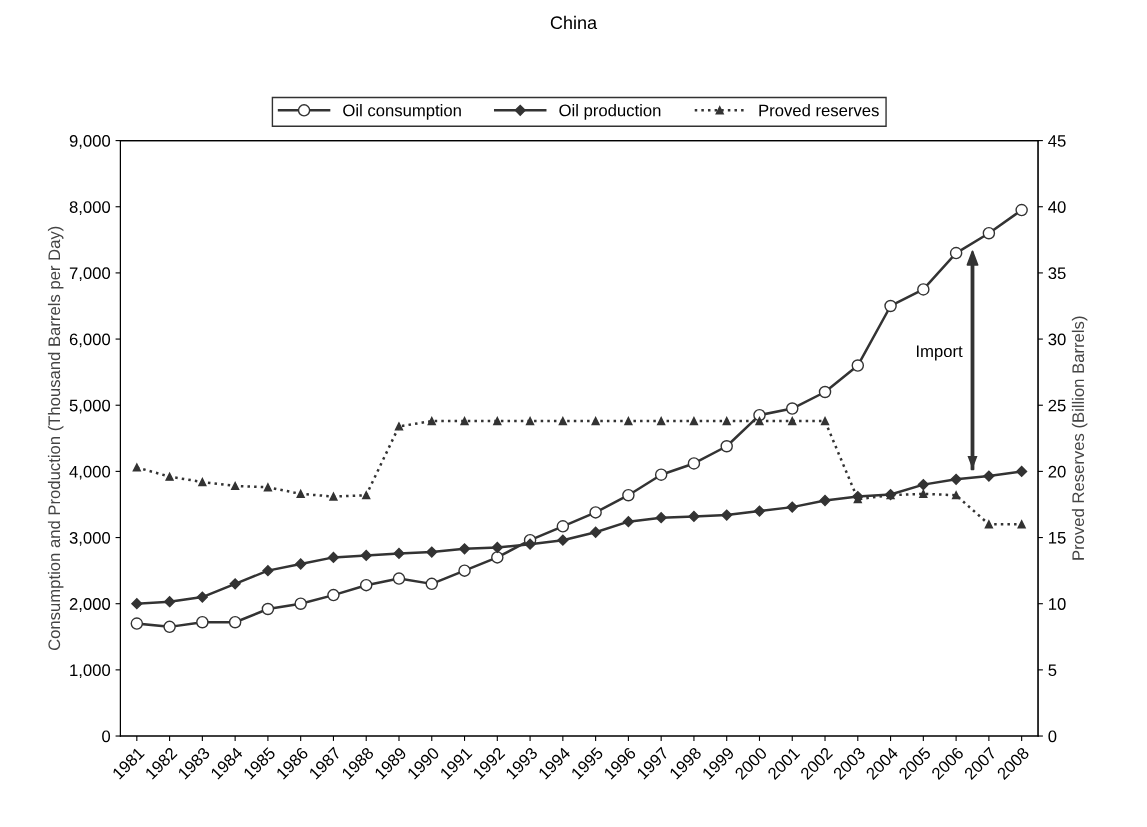 This screenshot has width=1147, height=827. I want to click on y-tick-label: 6,000, so click(90, 340).